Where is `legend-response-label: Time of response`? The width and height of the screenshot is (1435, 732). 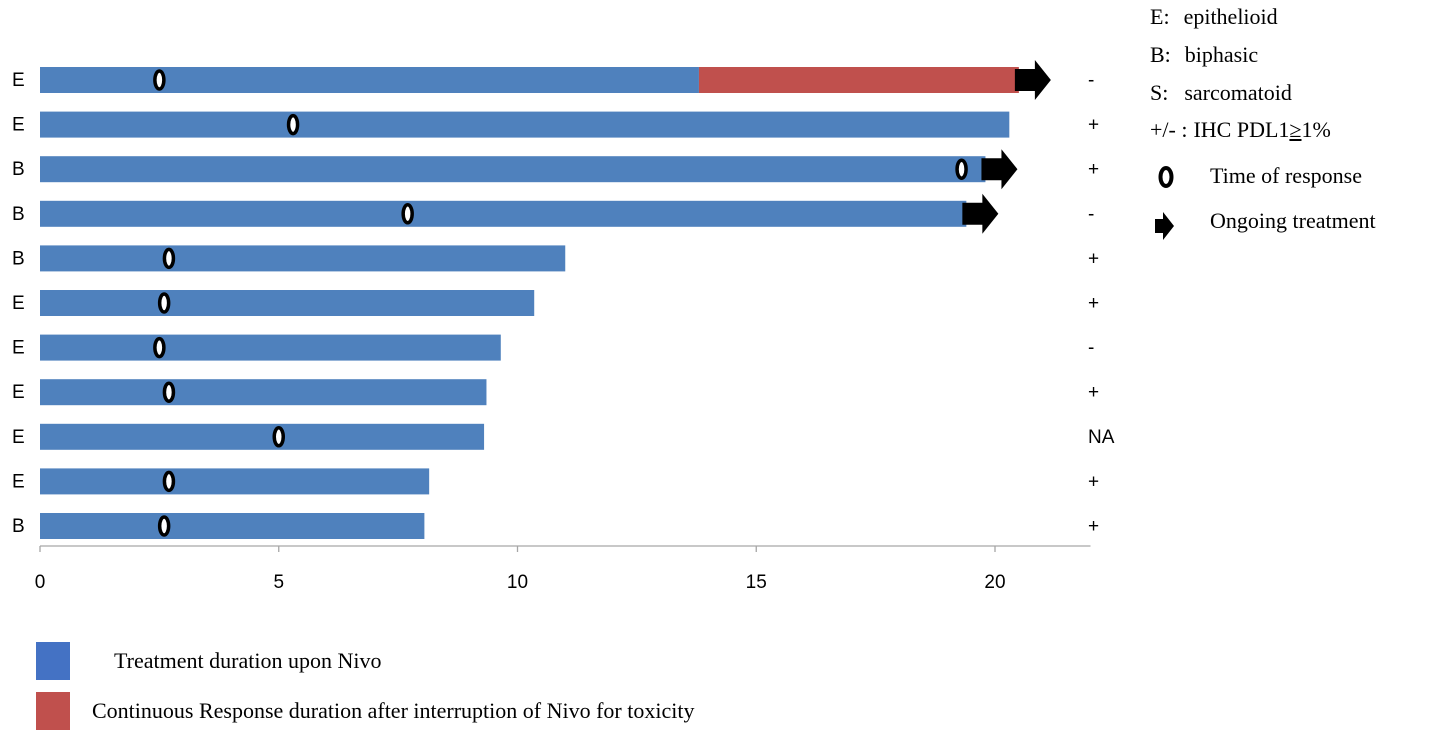
legend-response-label: Time of response is located at coordinates (1286, 175).